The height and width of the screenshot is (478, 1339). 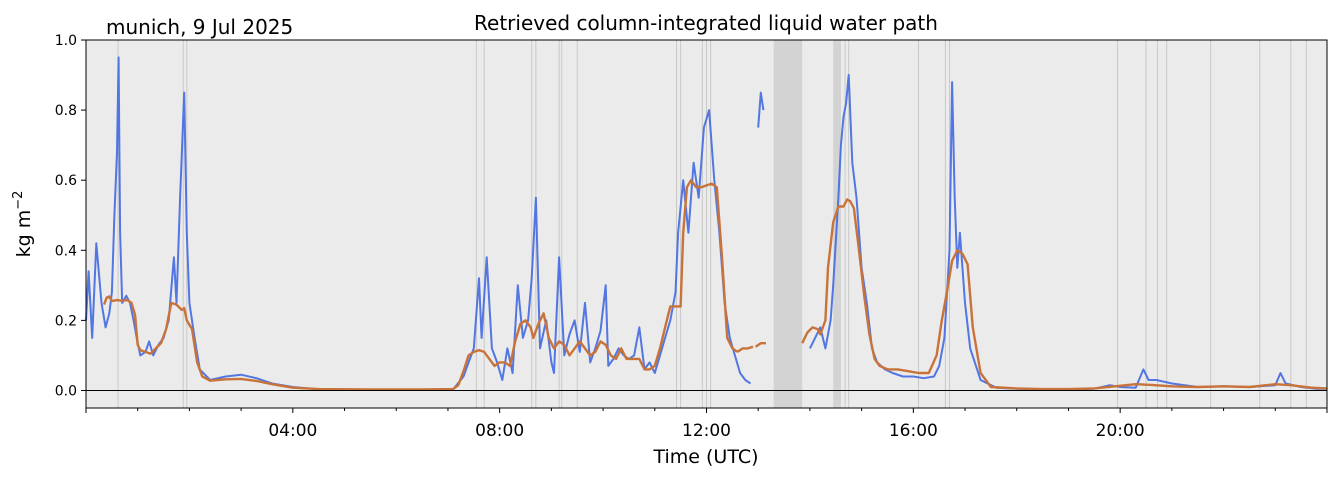 I want to click on y-tick-label: 0.4, so click(x=66, y=251).